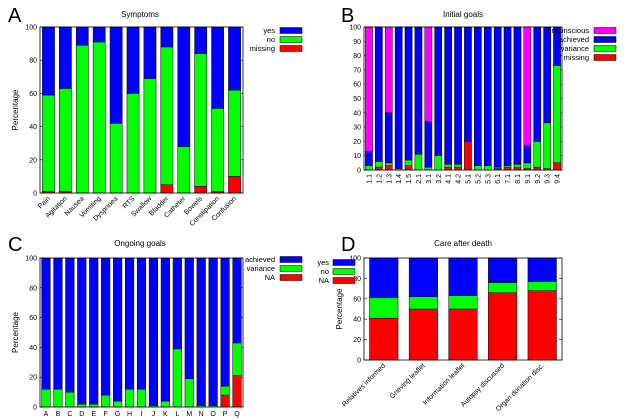  What do you see at coordinates (261, 268) in the screenshot?
I see `chart-c-legend-label: variance` at bounding box center [261, 268].